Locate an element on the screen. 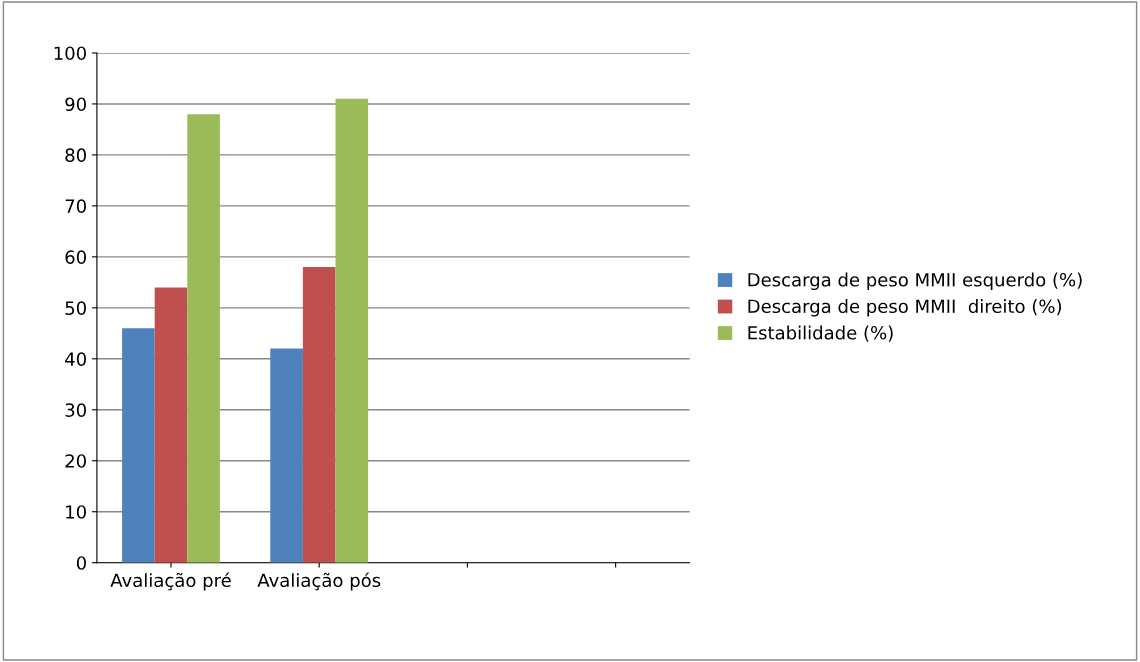 Image resolution: width=1140 pixels, height=662 pixels. y-tick-label: 50 is located at coordinates (75, 308).